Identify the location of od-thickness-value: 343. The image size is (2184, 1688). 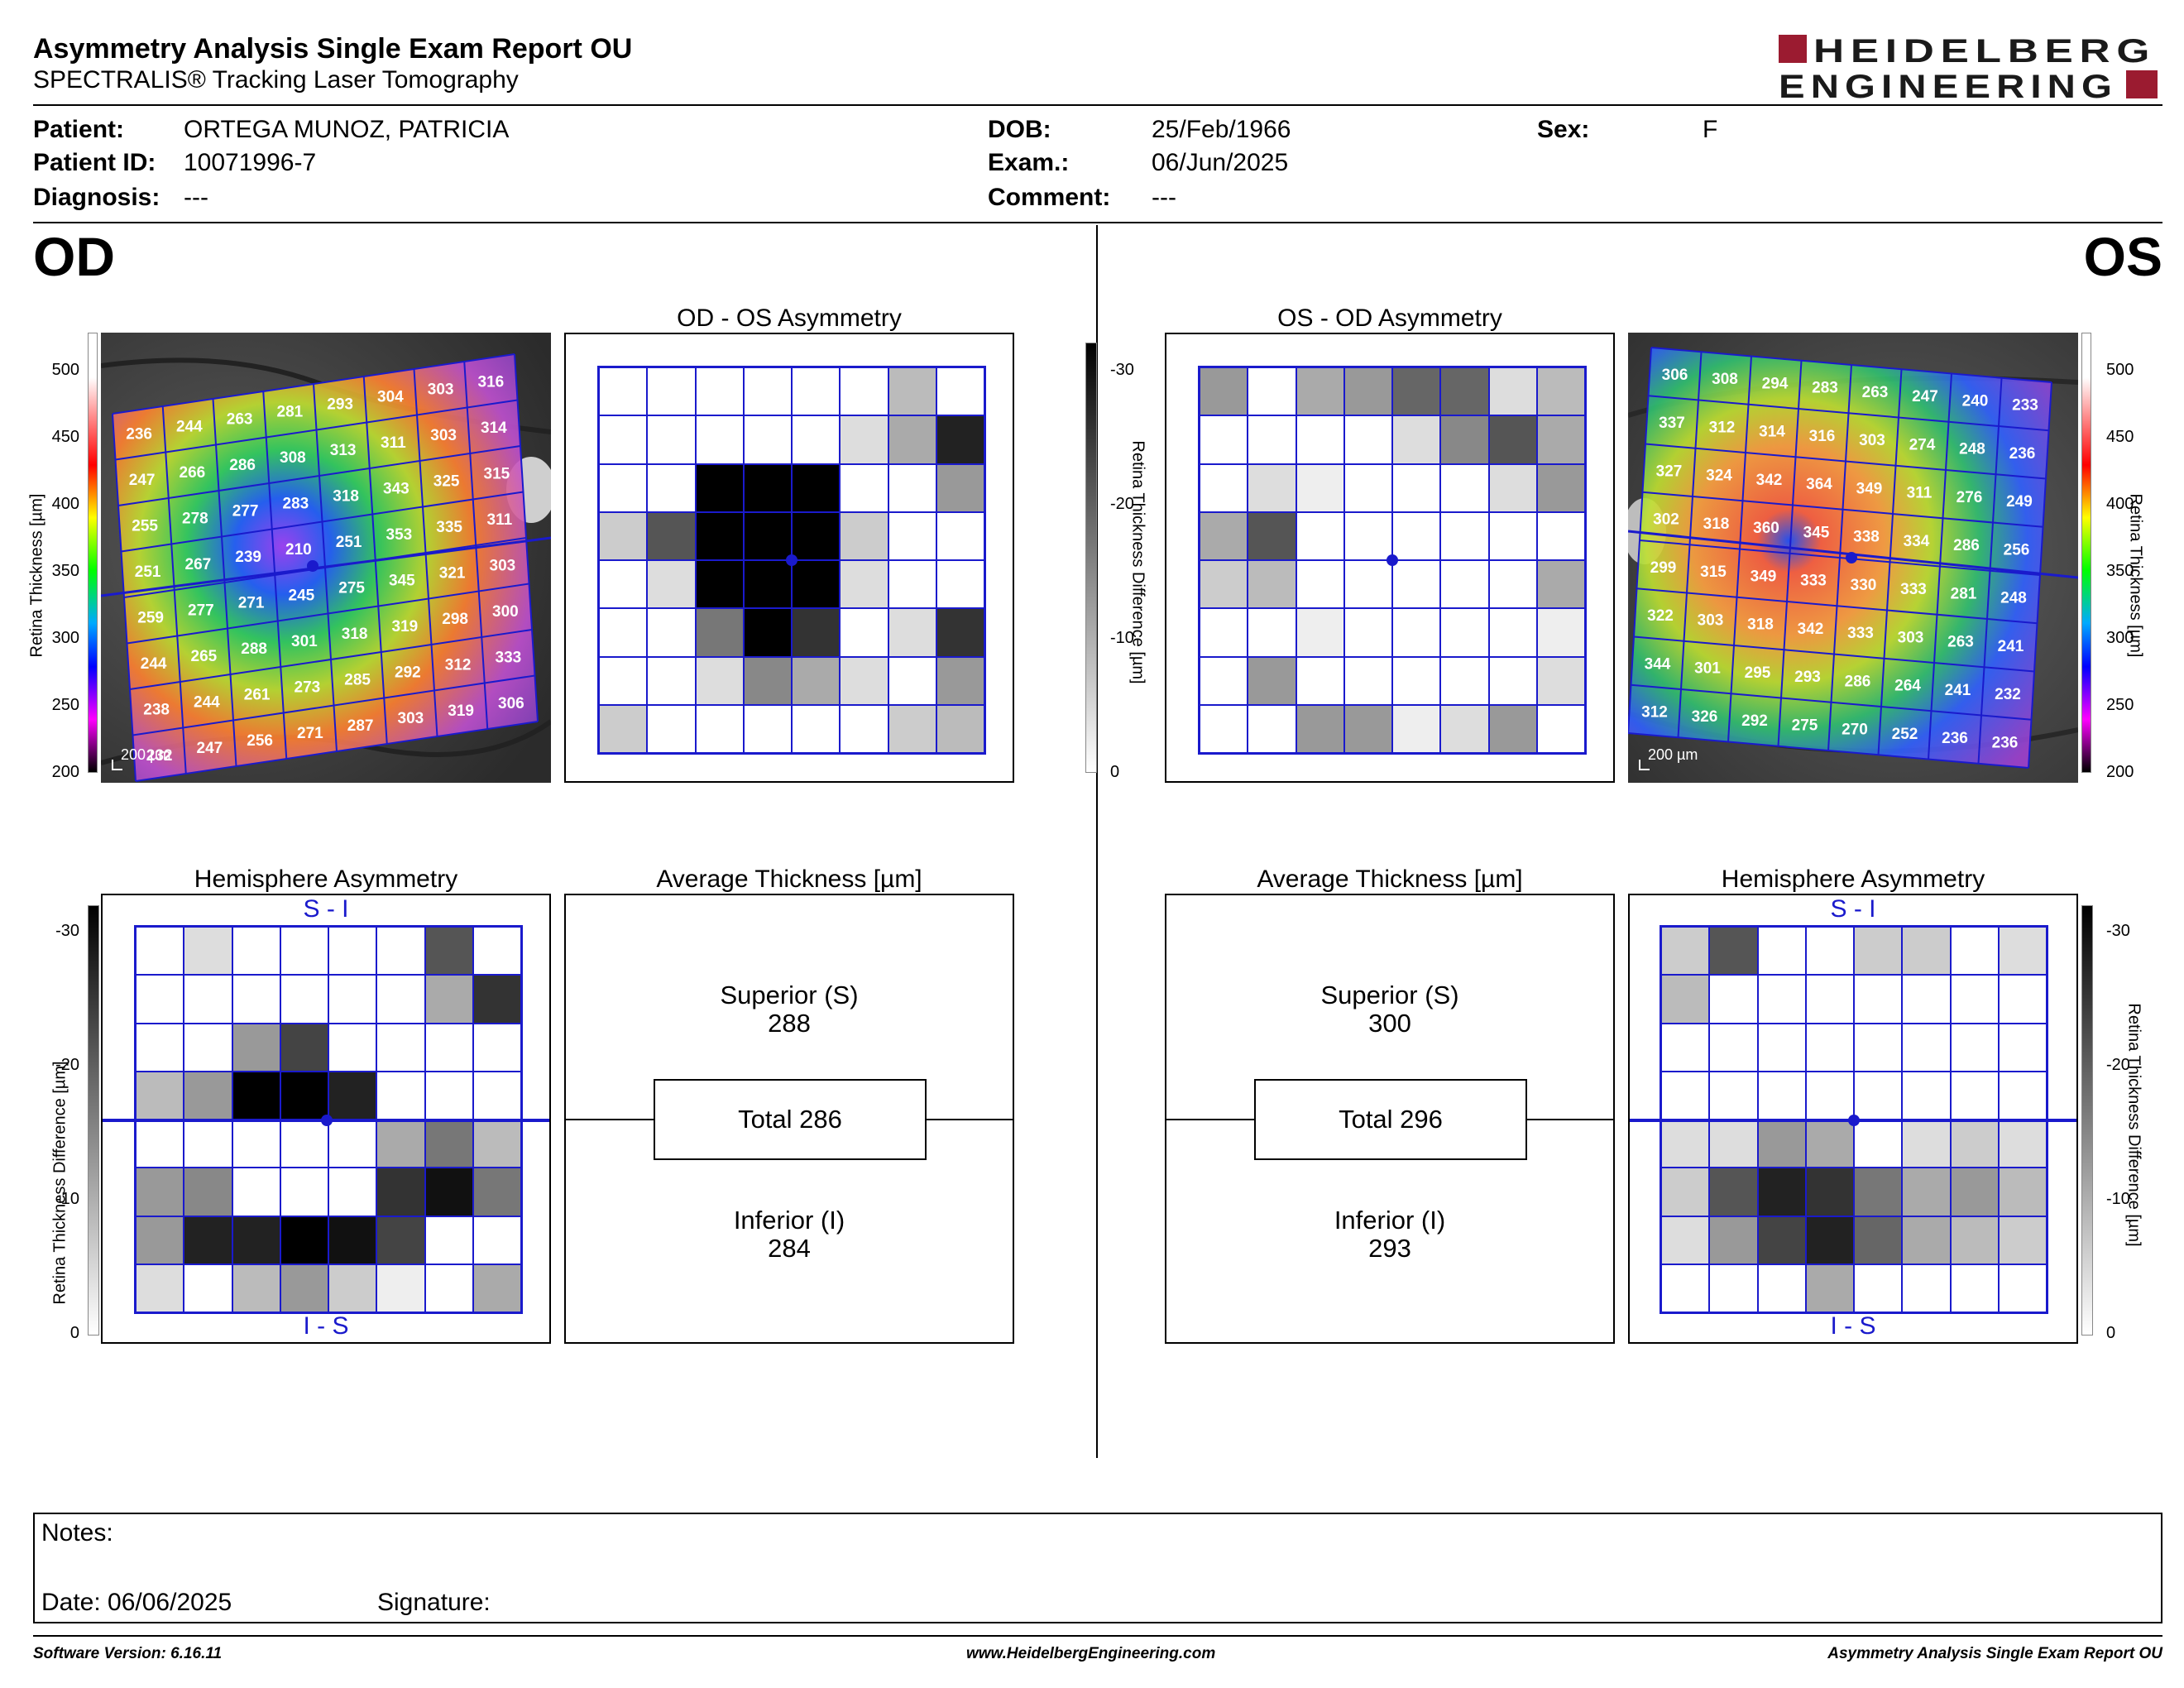
(396, 488).